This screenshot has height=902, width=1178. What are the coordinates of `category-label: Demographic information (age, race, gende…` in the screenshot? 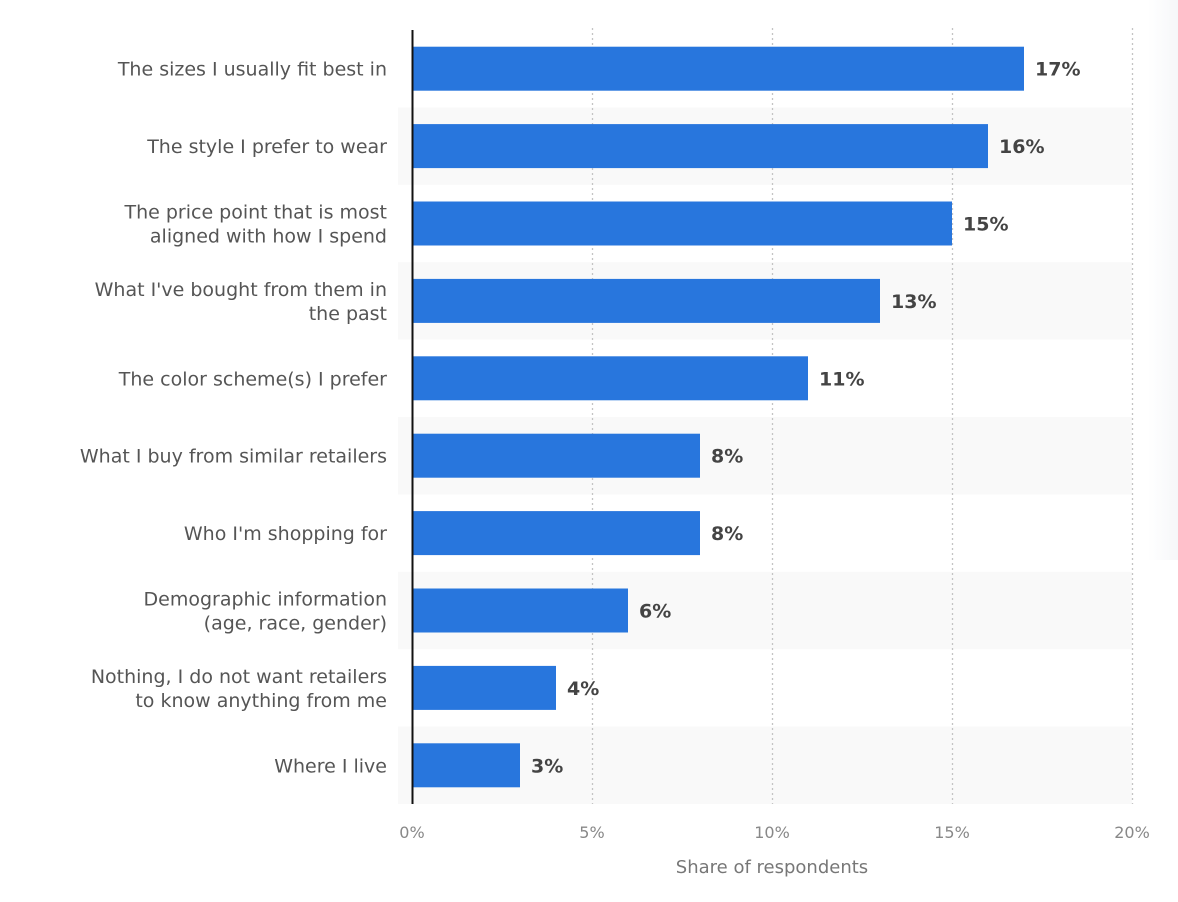 It's located at (266, 612).